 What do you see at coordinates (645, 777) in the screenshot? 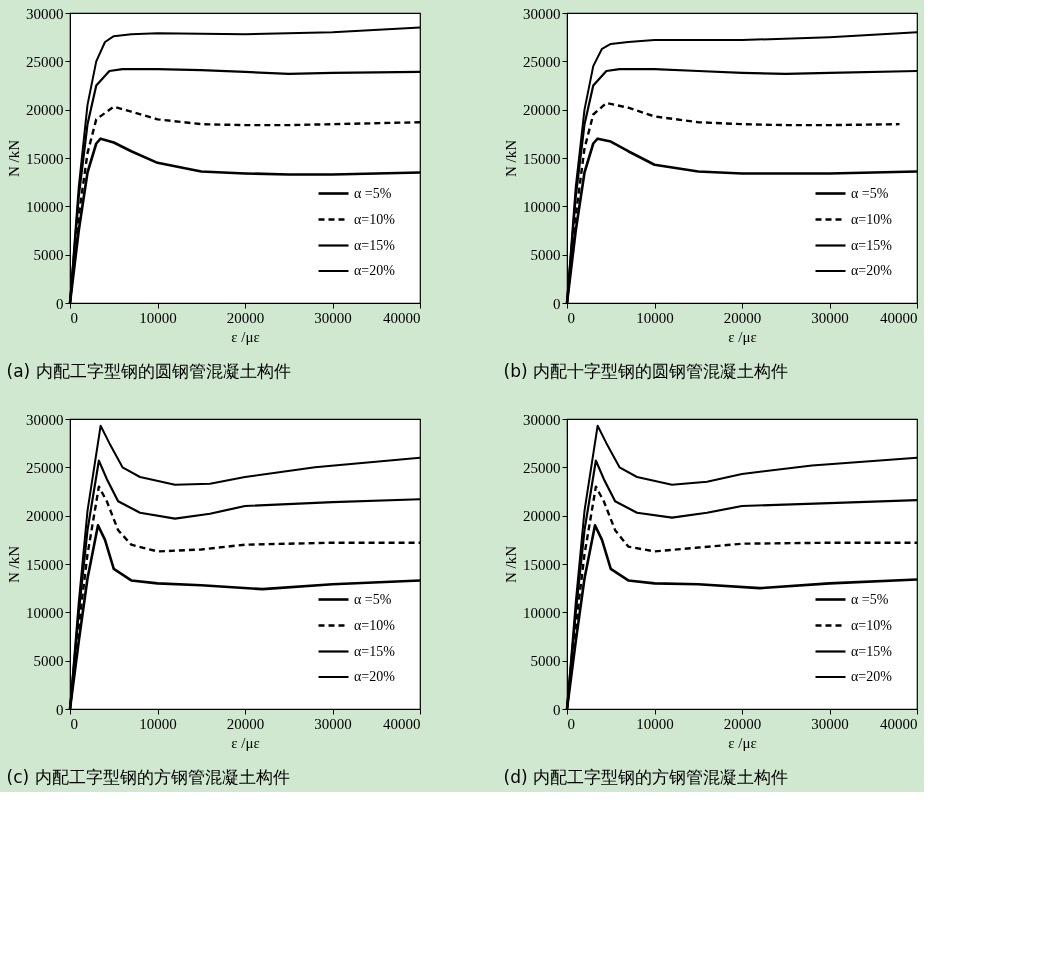
I see `text: (d) 内配工字型钢的方钢管混凝土构件` at bounding box center [645, 777].